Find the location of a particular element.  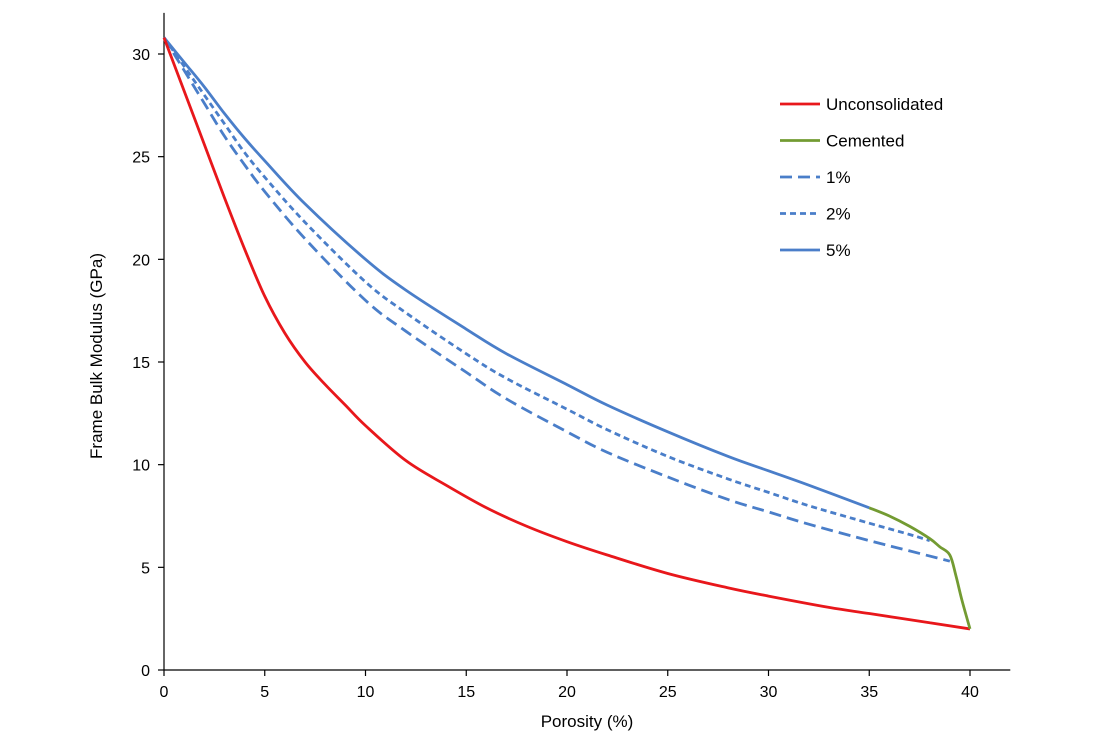

legend-label-2-percent: 2% is located at coordinates (838, 214).